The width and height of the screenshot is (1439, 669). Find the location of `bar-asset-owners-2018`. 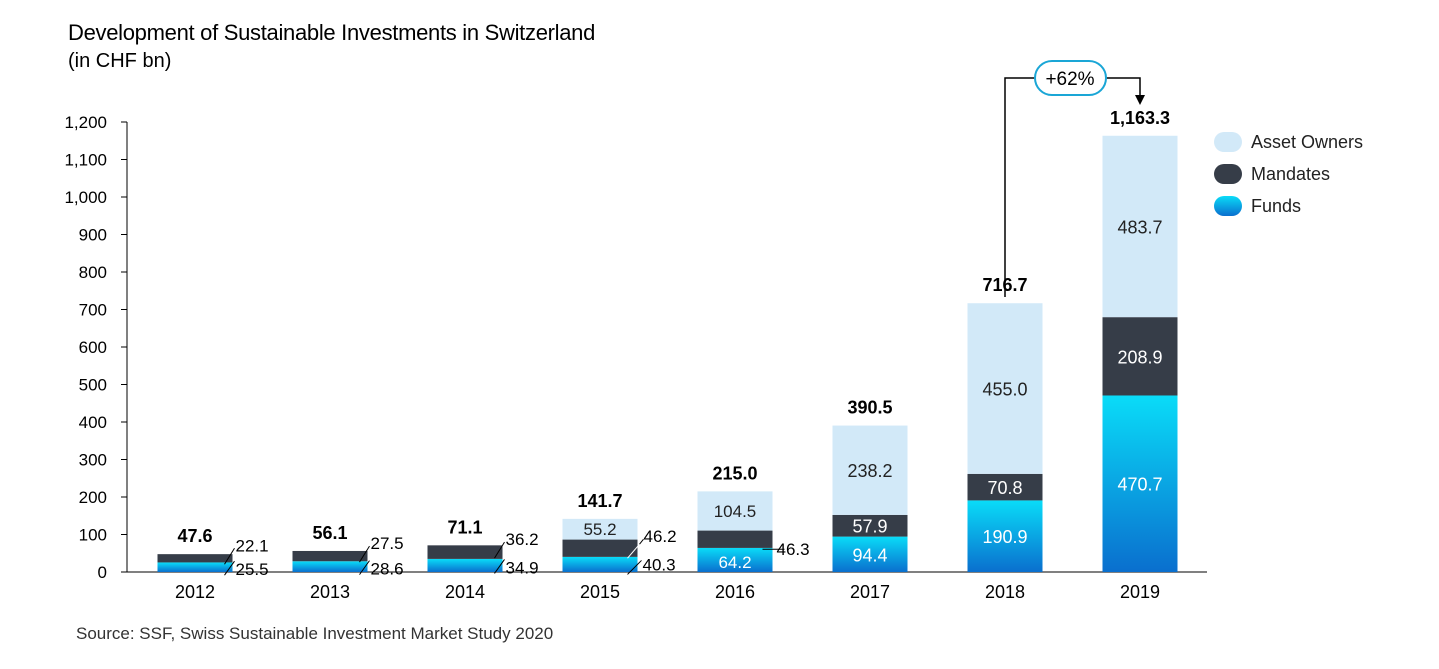

bar-asset-owners-2018 is located at coordinates (1005, 388).